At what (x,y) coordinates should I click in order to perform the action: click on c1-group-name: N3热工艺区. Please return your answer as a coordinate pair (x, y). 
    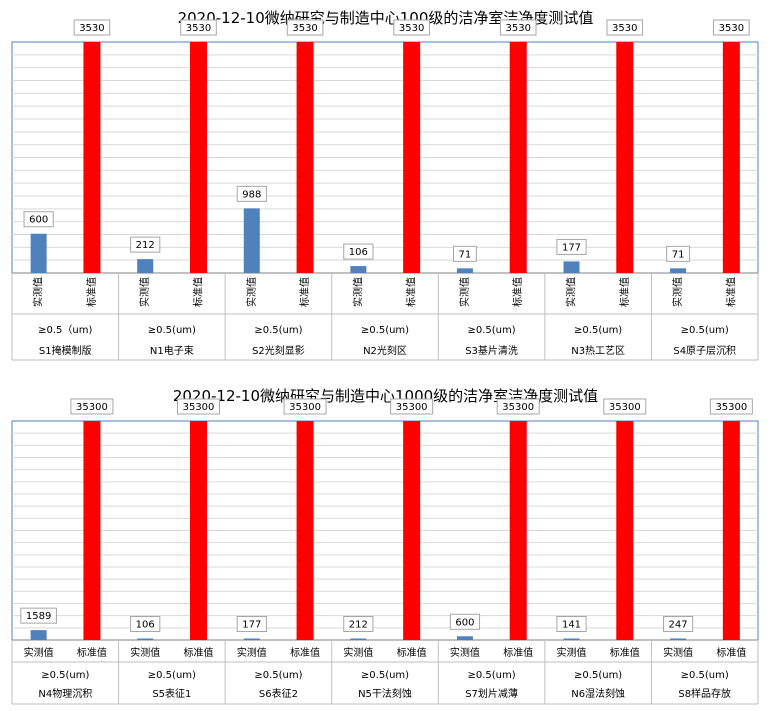
    Looking at the image, I should click on (598, 350).